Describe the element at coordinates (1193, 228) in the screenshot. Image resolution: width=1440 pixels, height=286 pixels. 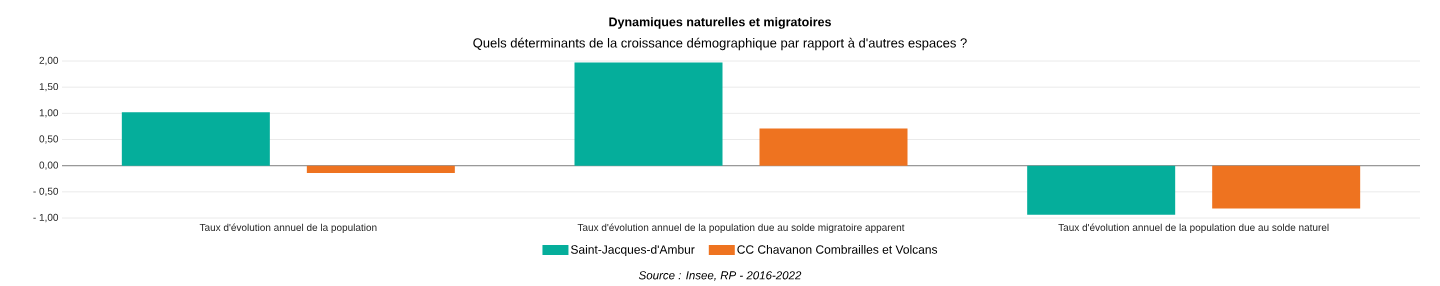
I see `x-tick-label: Taux d'évolution annuel de la population due au solde naturel` at that location.